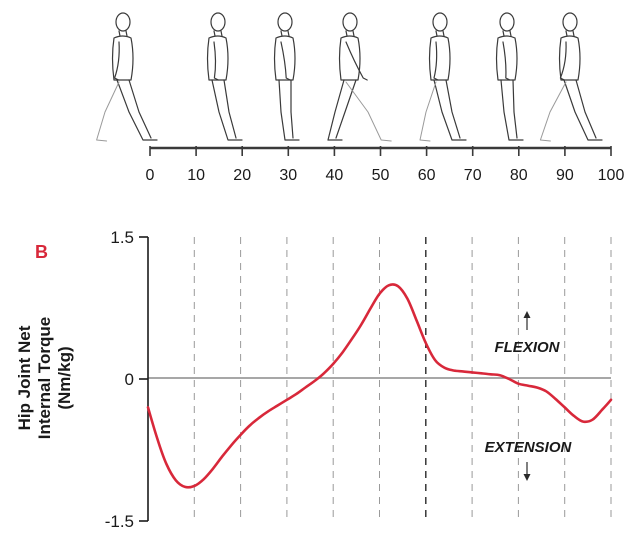 The width and height of the screenshot is (635, 534). Describe the element at coordinates (196, 175) in the screenshot. I see `gait-tick-label: 10` at that location.